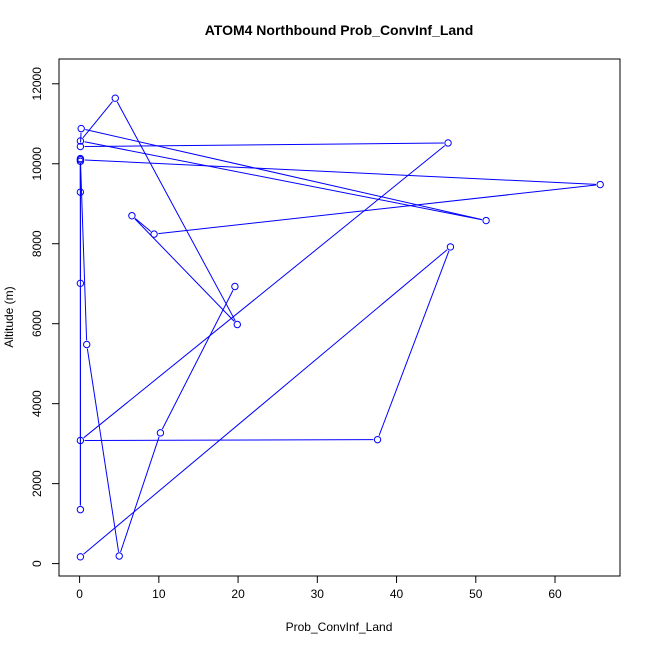  Describe the element at coordinates (318, 594) in the screenshot. I see `x-tick-label: 30` at that location.